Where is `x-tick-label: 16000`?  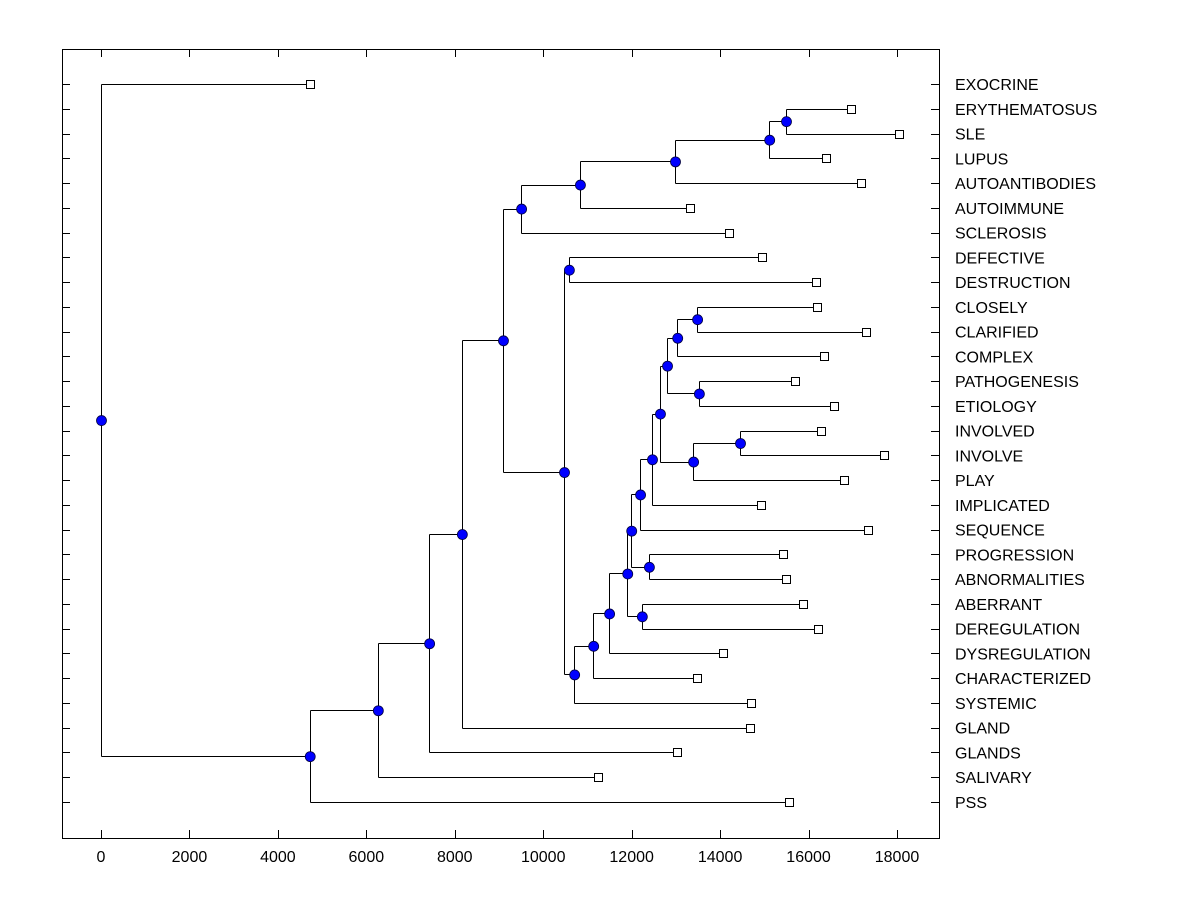 x-tick-label: 16000 is located at coordinates (808, 857).